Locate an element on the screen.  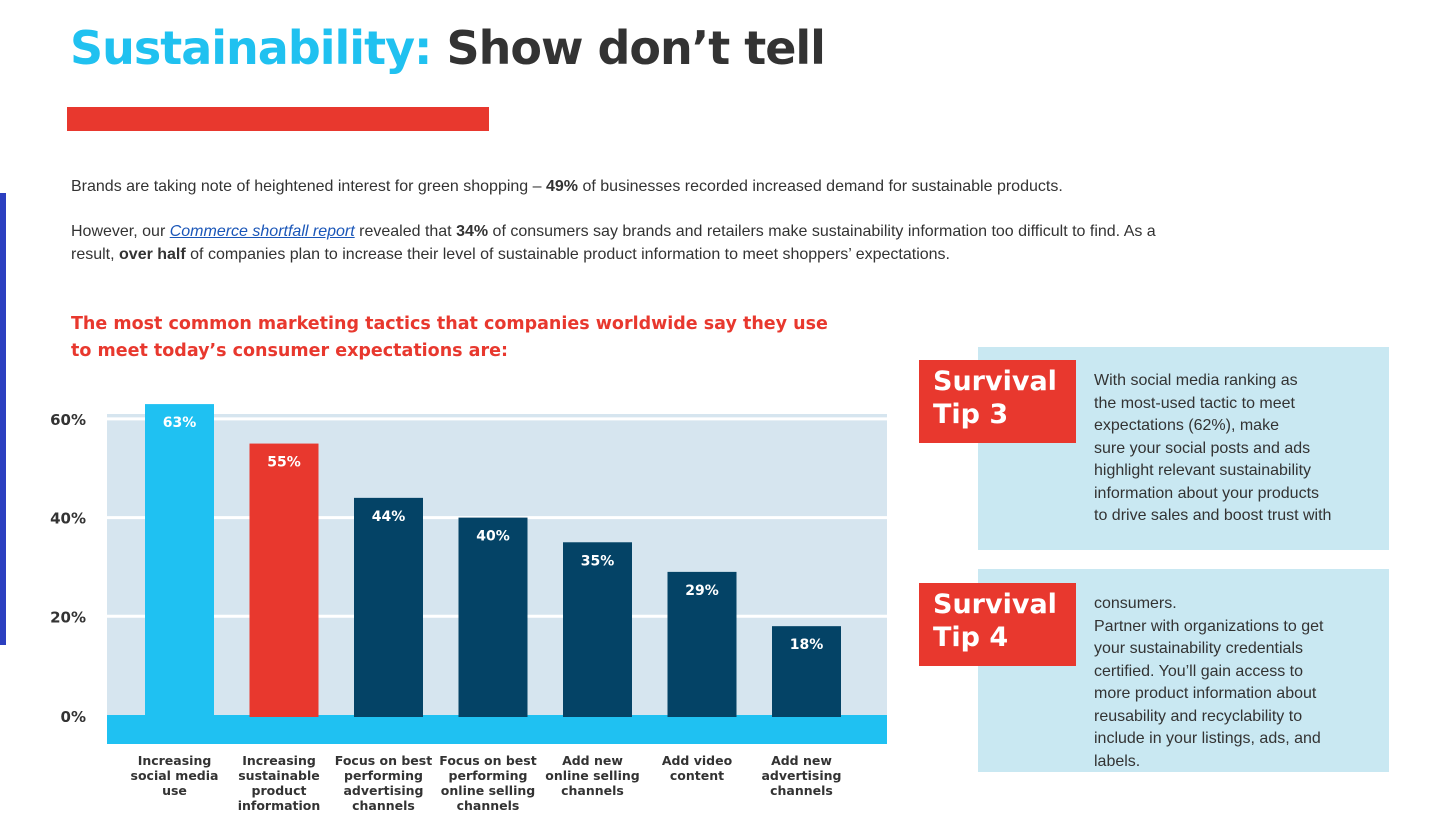
bar-value-label: 35% is located at coordinates (598, 561).